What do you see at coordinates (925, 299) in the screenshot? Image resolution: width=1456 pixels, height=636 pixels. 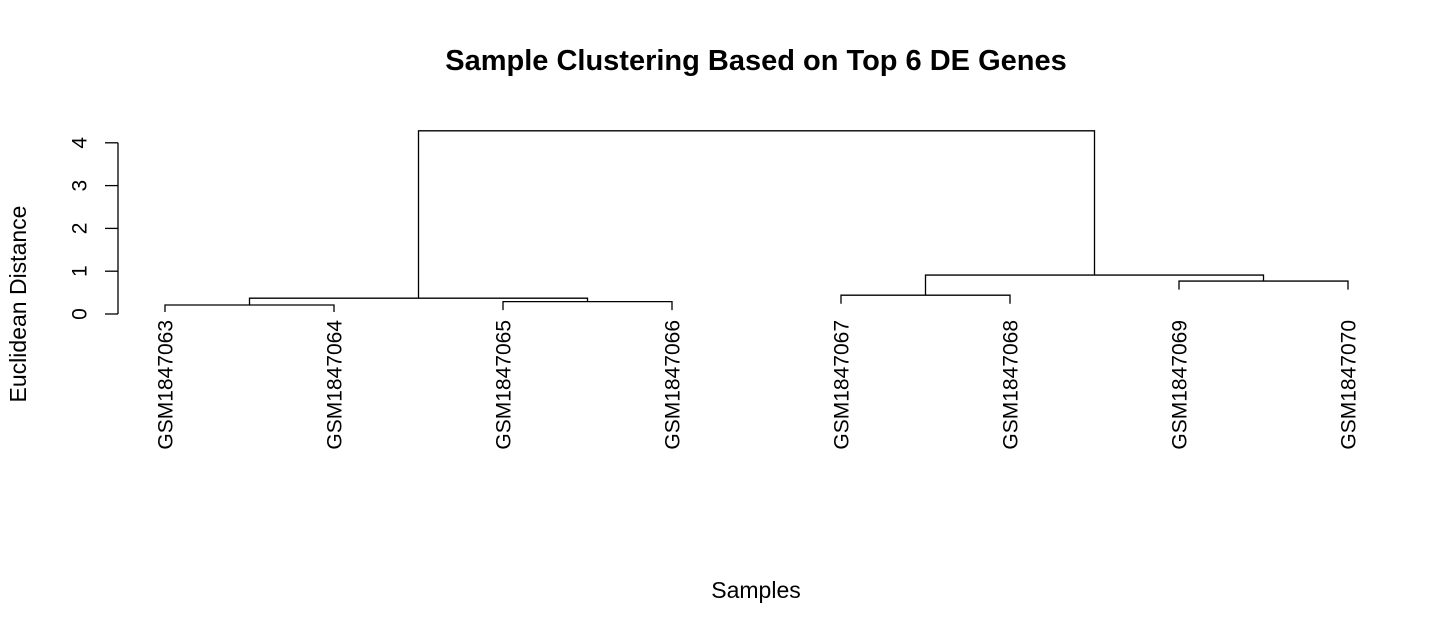 I see `dendrogram-branch-m4` at bounding box center [925, 299].